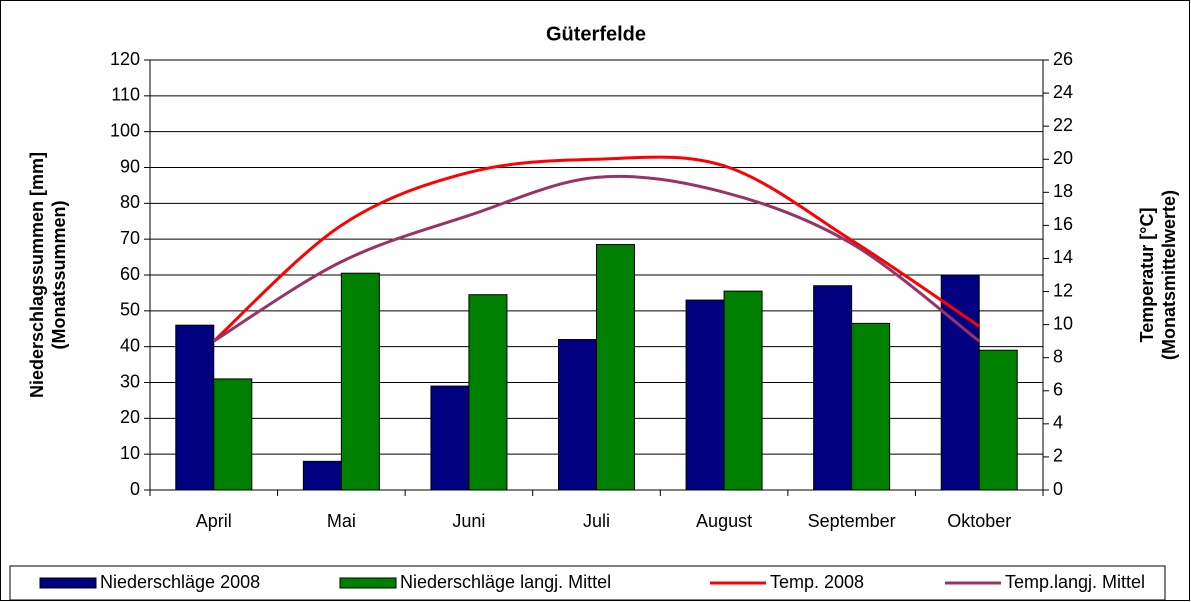  What do you see at coordinates (505, 582) in the screenshot?
I see `legend-label: Niederschläge langj. Mittel` at bounding box center [505, 582].